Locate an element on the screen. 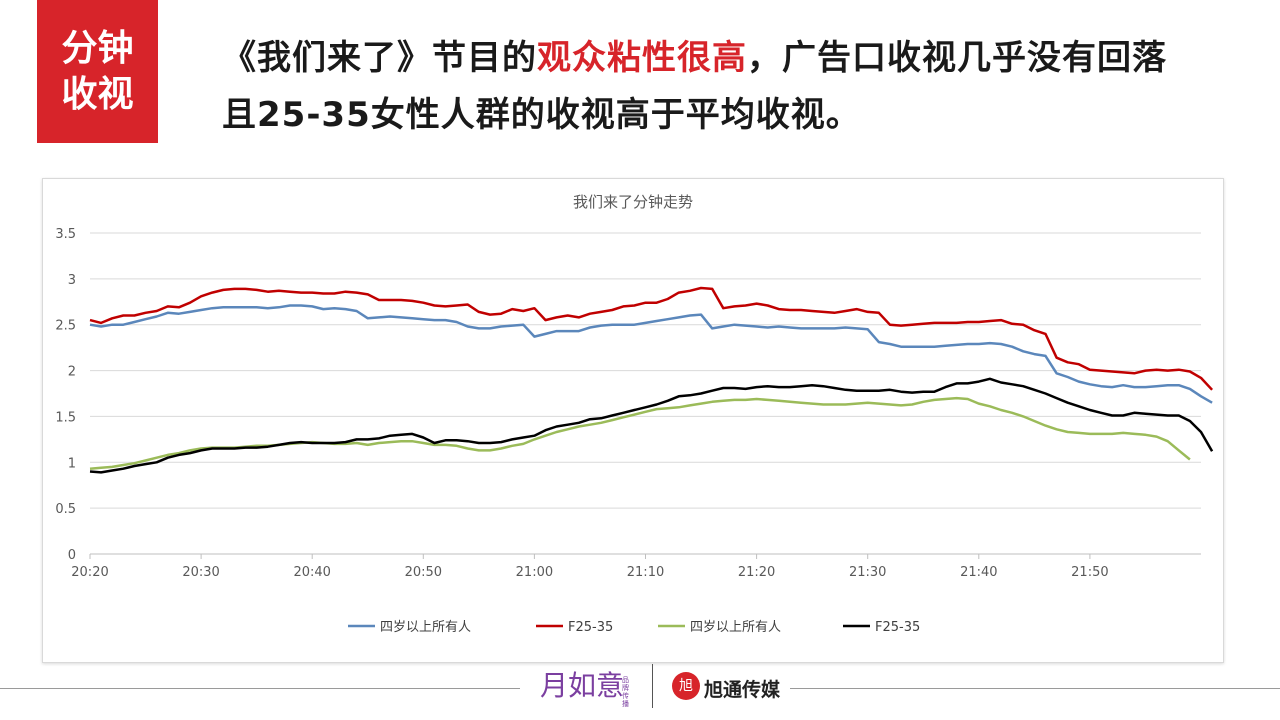 This screenshot has width=1280, height=720. y-tick-label: 1 is located at coordinates (72, 463).